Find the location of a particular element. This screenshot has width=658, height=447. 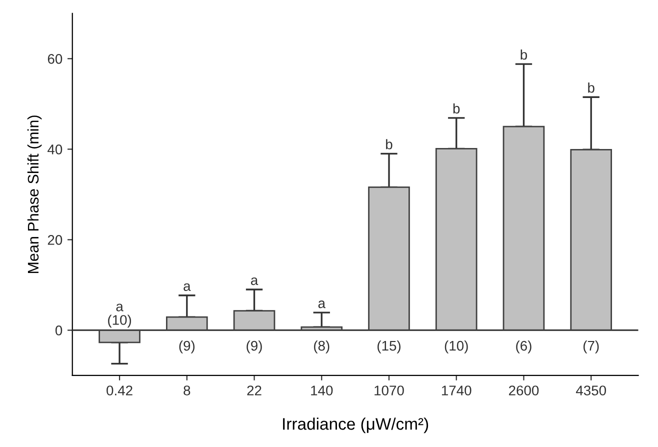

x-tick-label: 2600 is located at coordinates (523, 391).